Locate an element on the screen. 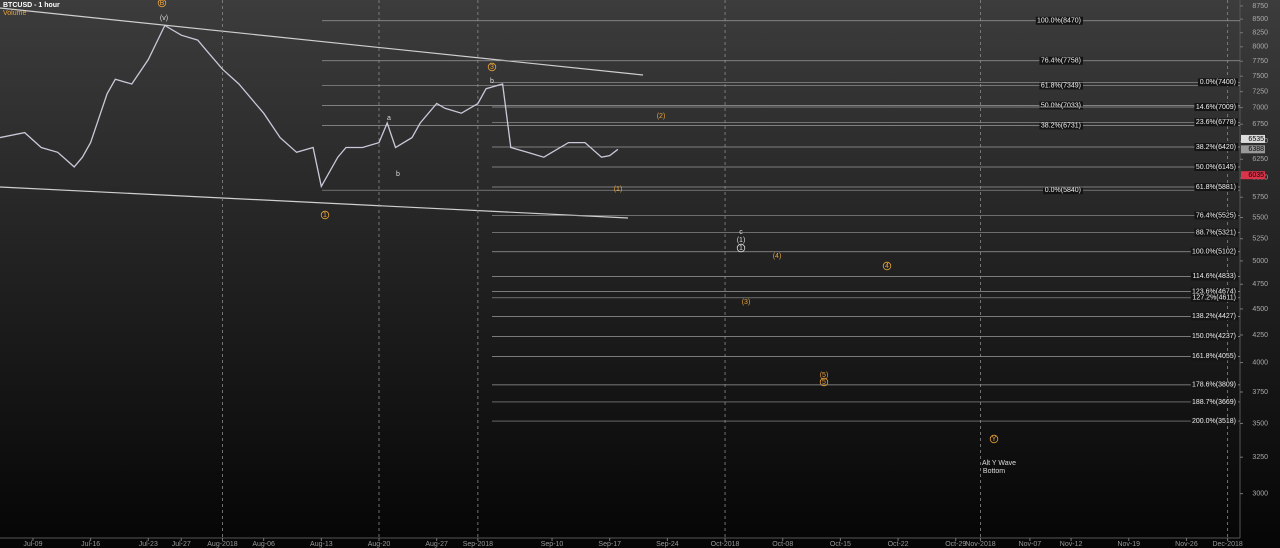  x-tick-label: Aug-2018 is located at coordinates (222, 544).